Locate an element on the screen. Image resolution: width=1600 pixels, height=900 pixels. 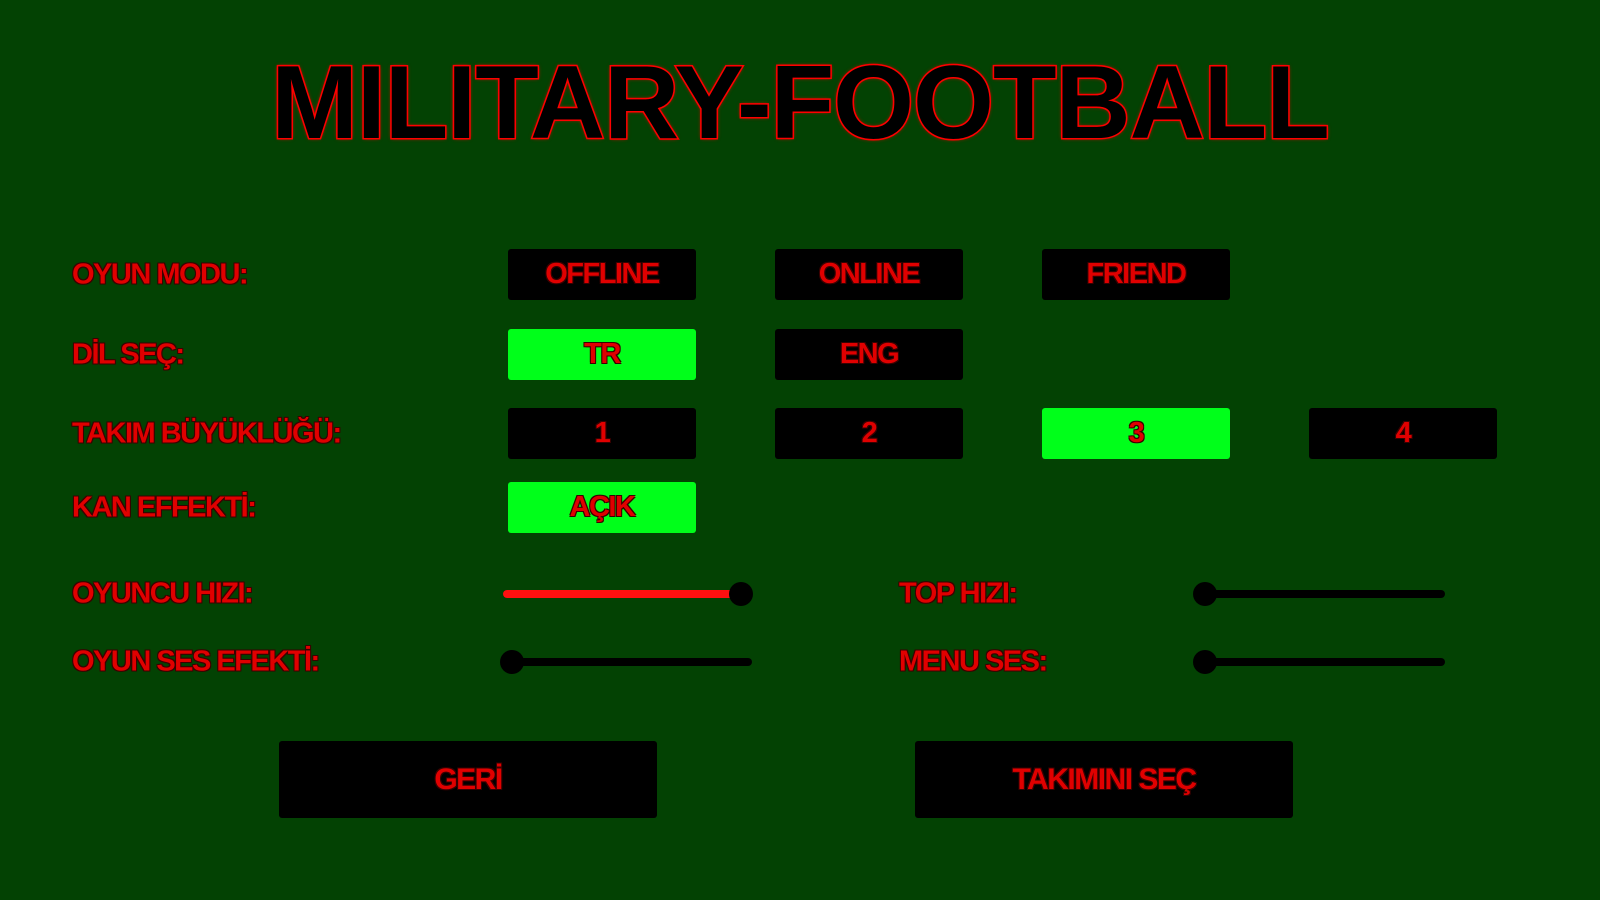
menu-sound-label: MENU SES: is located at coordinates (973, 661).